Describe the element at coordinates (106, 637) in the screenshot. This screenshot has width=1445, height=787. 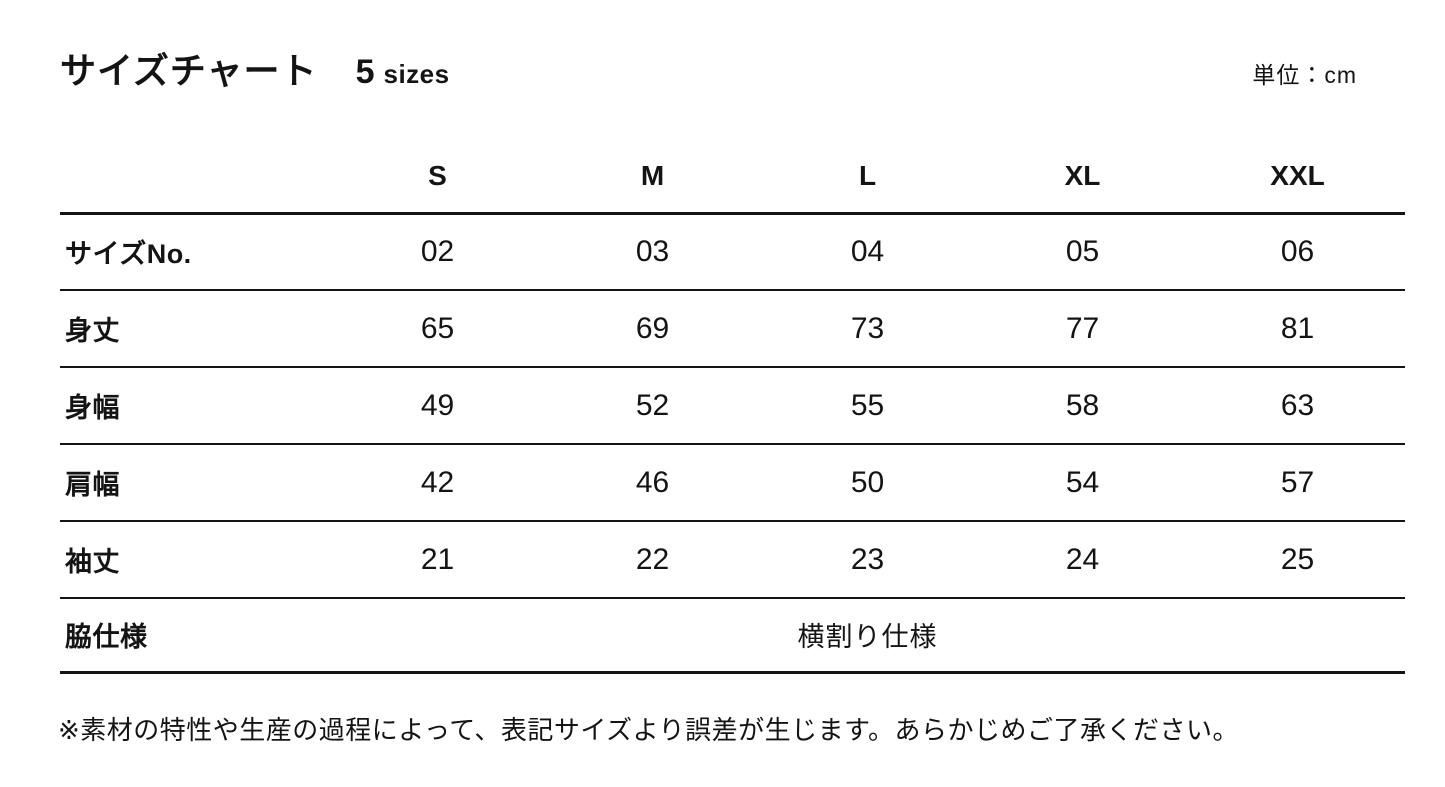
I see `row-label: 脇仕様` at that location.